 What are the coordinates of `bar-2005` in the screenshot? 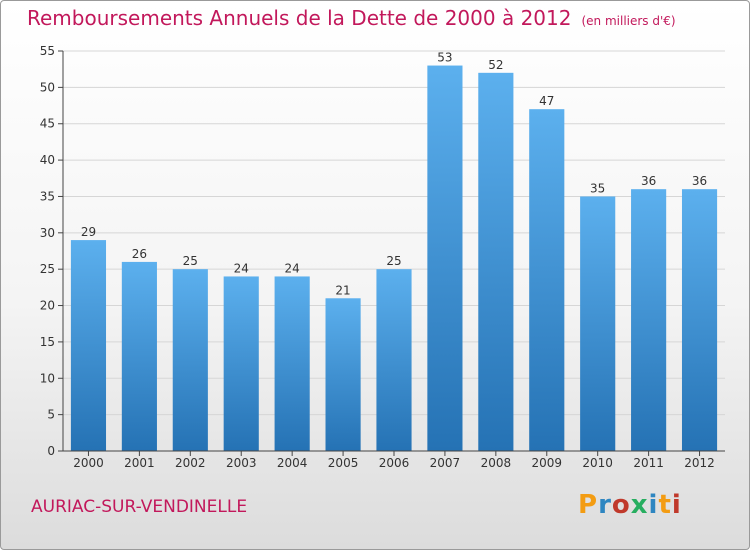 It's located at (343, 374).